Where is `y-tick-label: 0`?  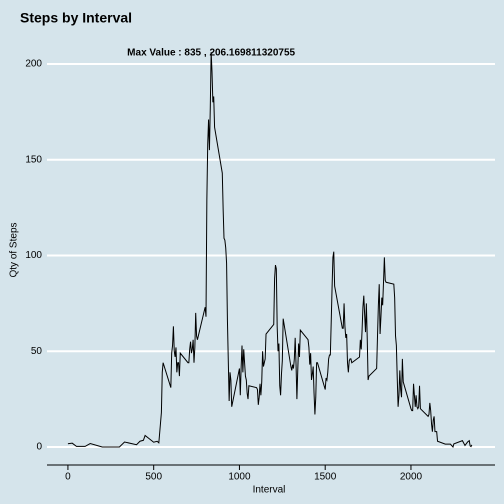 y-tick-label: 0 is located at coordinates (39, 447).